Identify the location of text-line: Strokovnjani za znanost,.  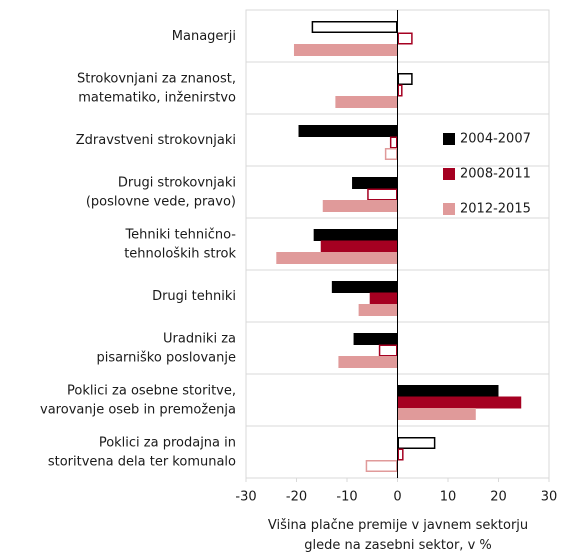
(156, 78).